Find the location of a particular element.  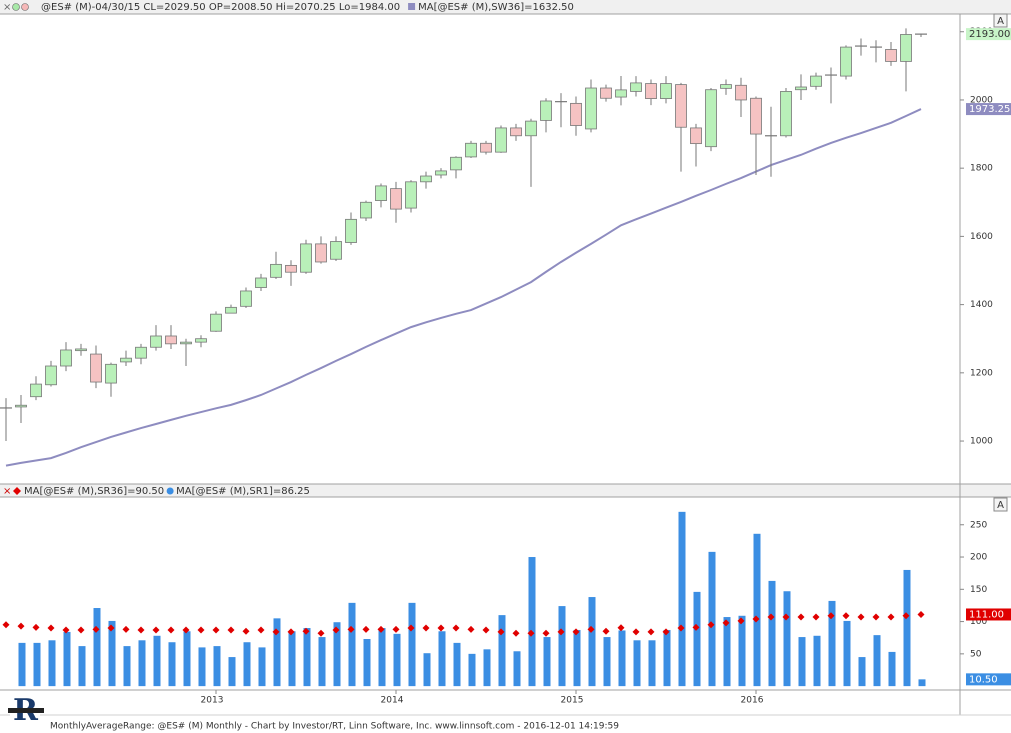

price-badge-label: 1973.25 is located at coordinates (989, 109).